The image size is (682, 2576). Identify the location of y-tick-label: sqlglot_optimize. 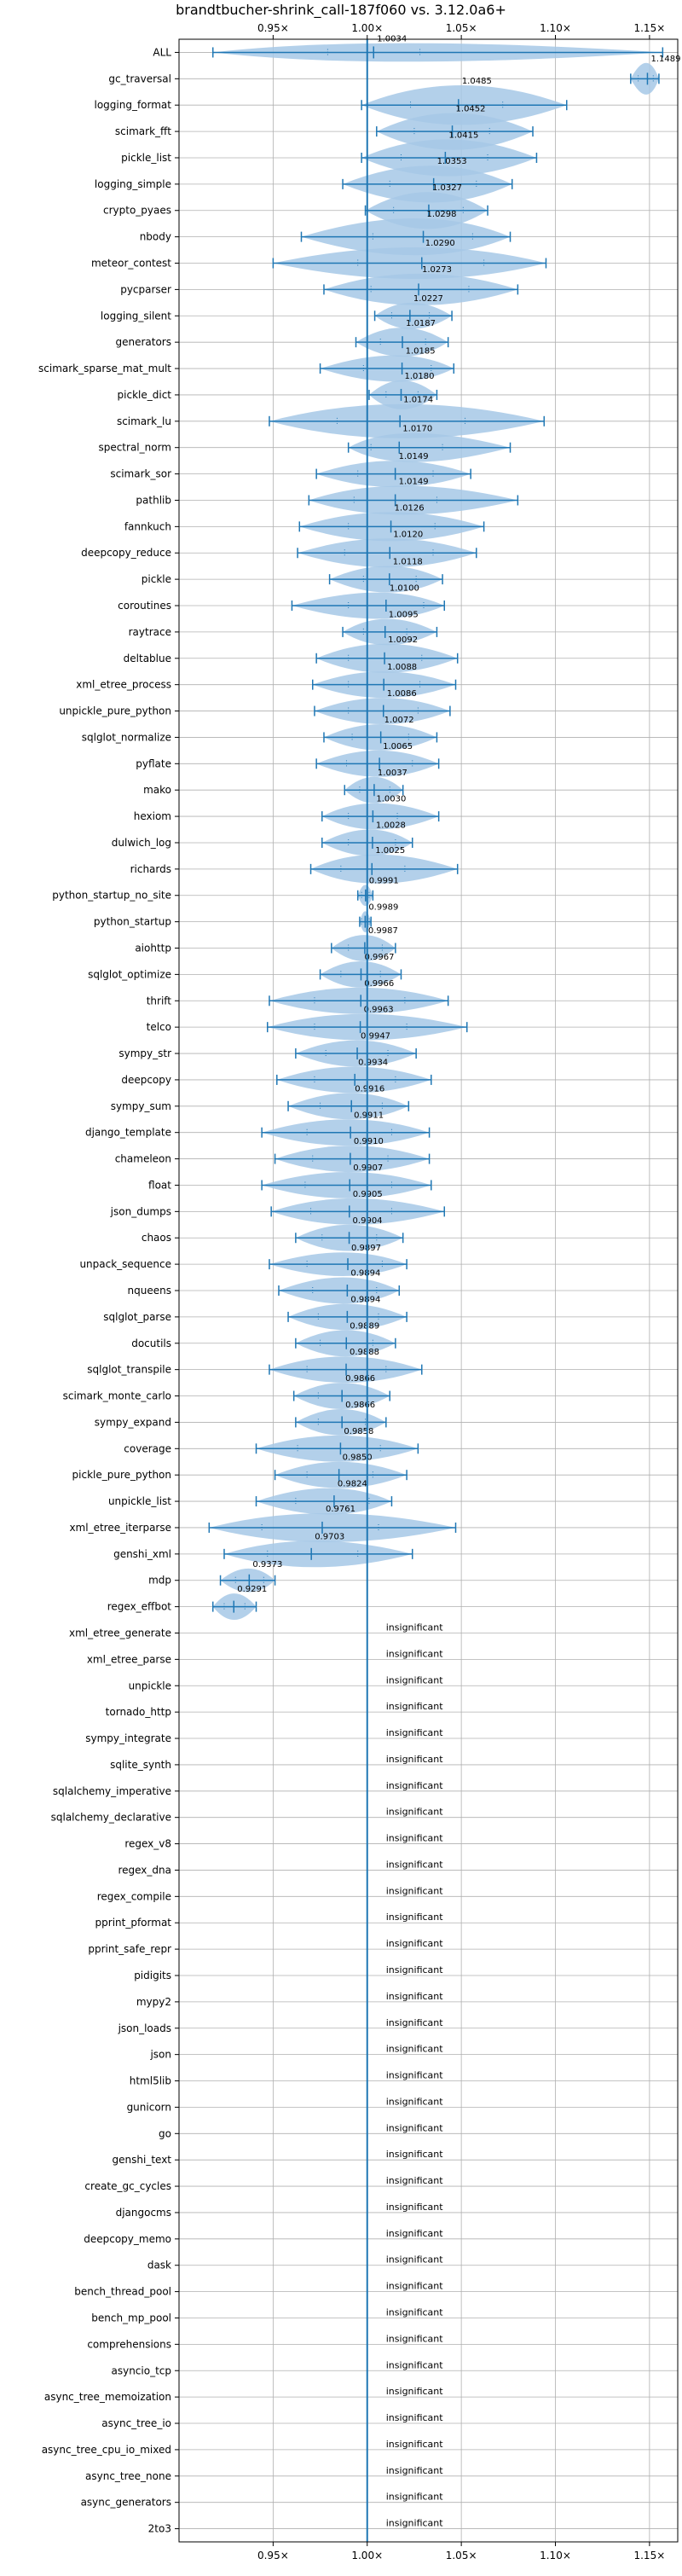
(129, 974).